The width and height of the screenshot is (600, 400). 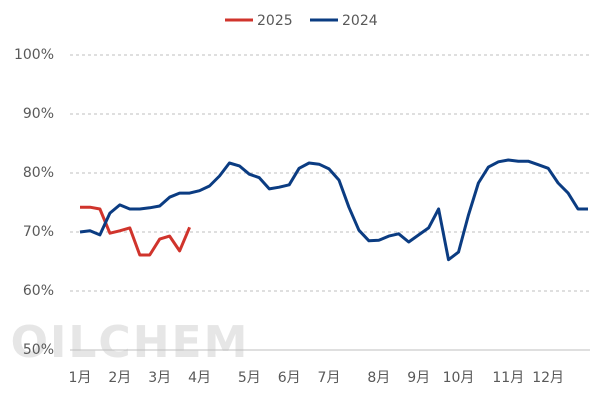 What do you see at coordinates (360, 21) in the screenshot?
I see `legend-label: 2024` at bounding box center [360, 21].